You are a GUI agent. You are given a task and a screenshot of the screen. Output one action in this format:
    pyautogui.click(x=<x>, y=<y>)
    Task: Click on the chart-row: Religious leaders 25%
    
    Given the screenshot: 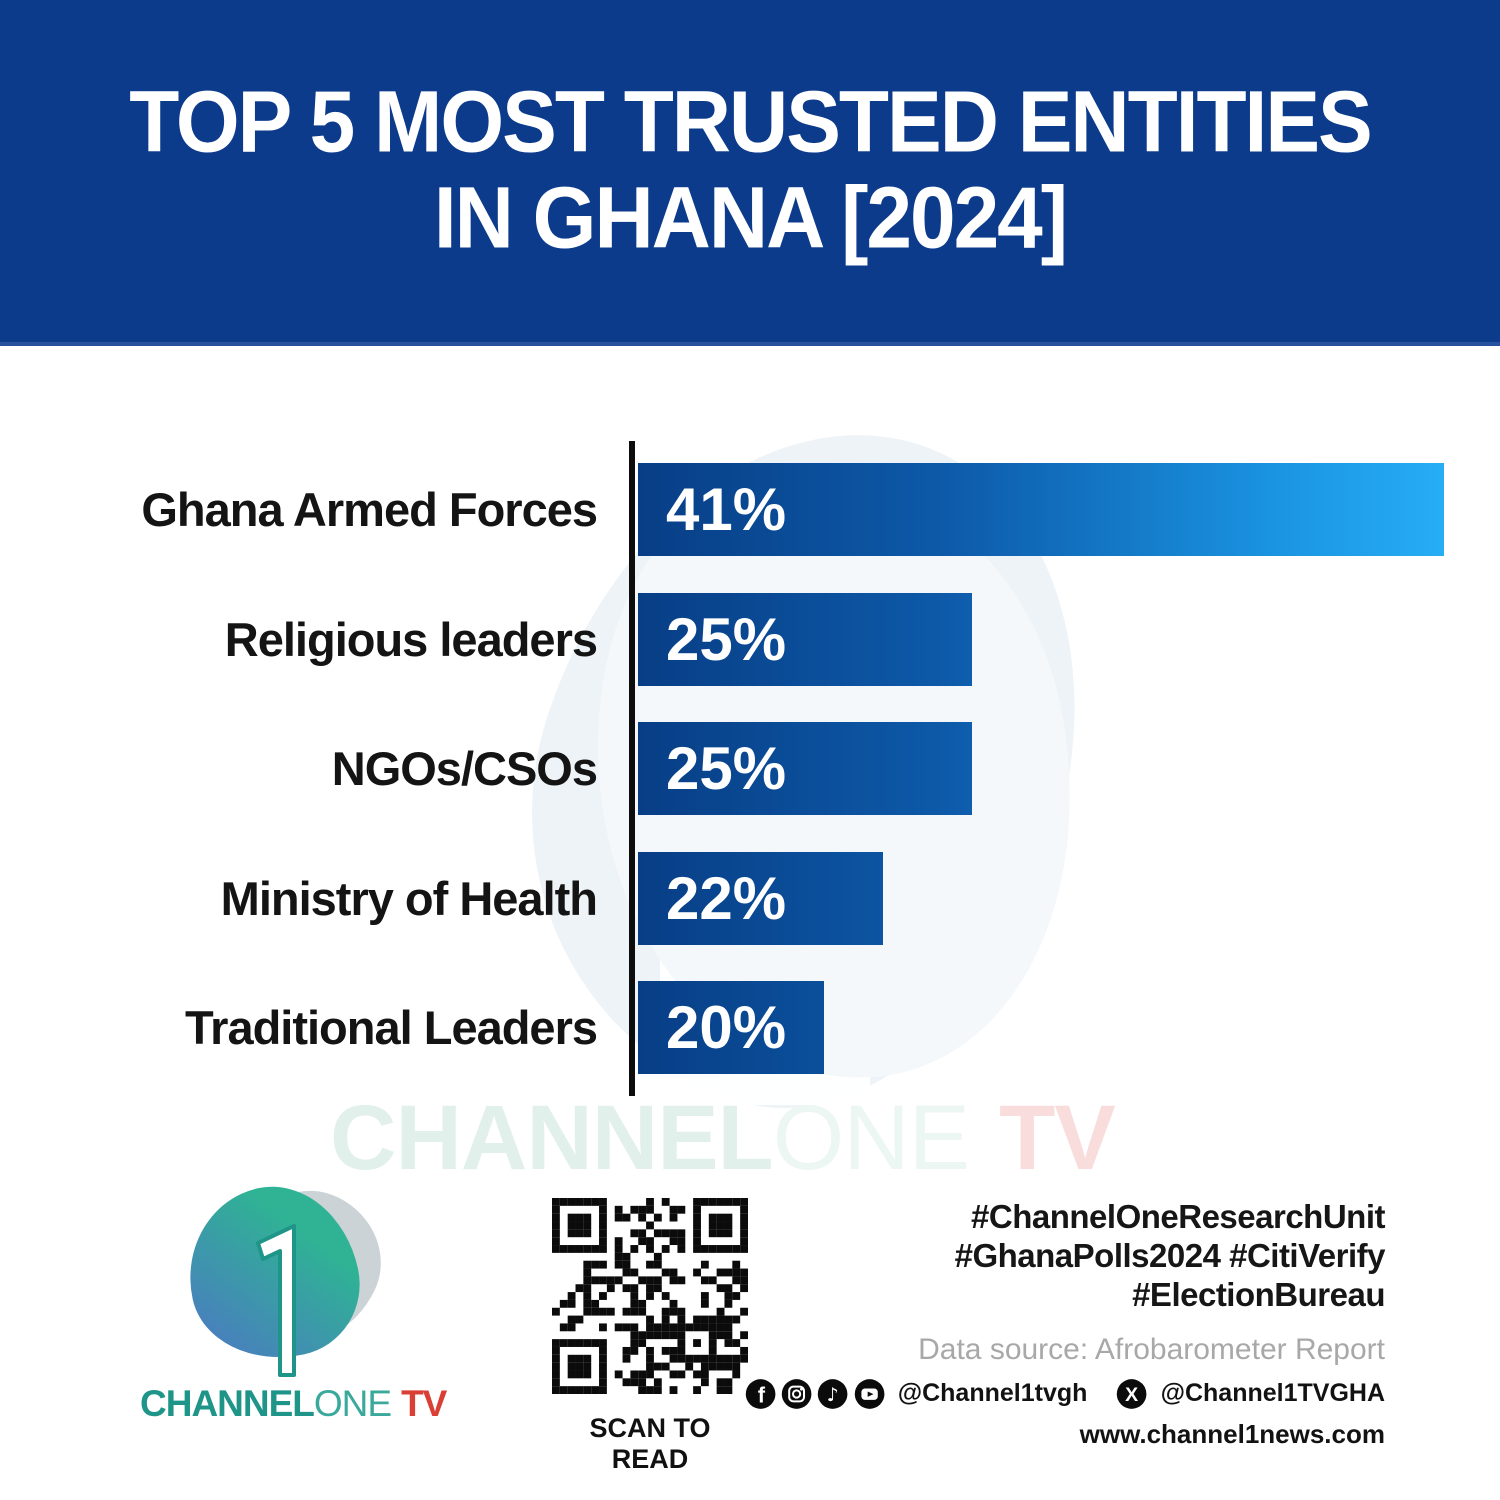 What is the action you would take?
    pyautogui.click(x=506, y=639)
    